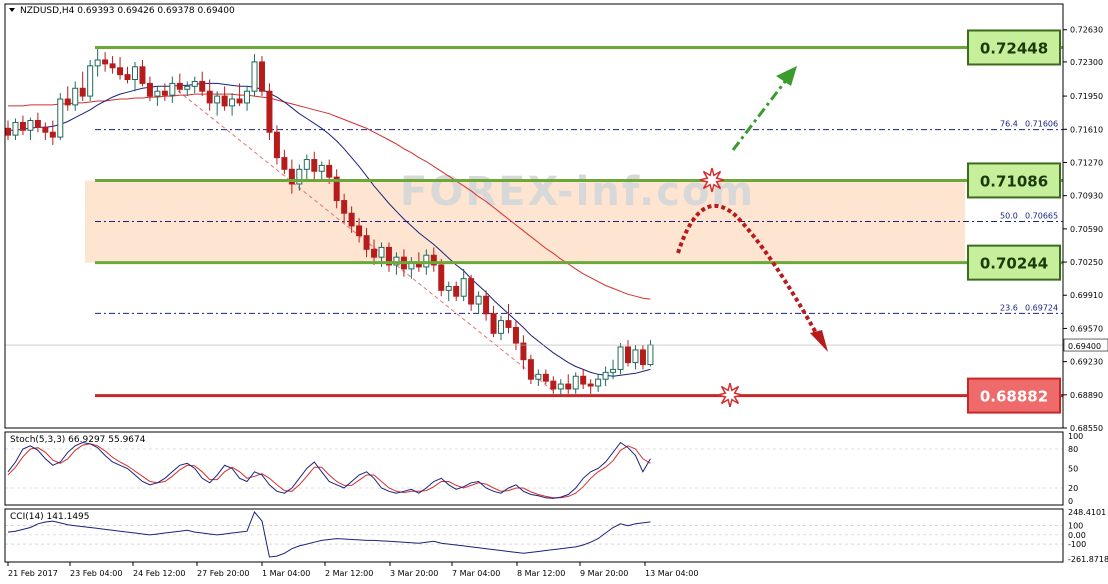  Describe the element at coordinates (1014, 181) in the screenshot. I see `level-label-1: 0.71086` at that location.